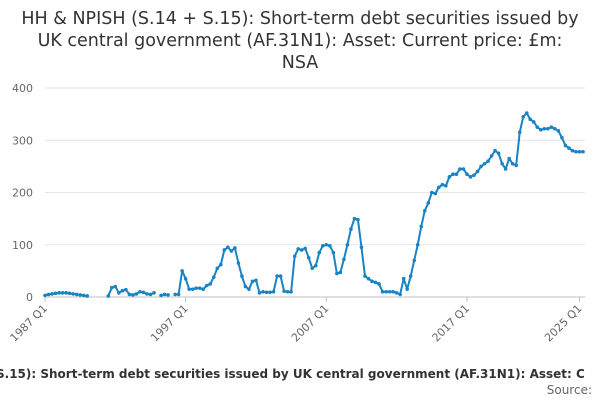 The image size is (600, 400). What do you see at coordinates (310, 323) in the screenshot?
I see `x-tick-label: 2007 Q1` at bounding box center [310, 323].